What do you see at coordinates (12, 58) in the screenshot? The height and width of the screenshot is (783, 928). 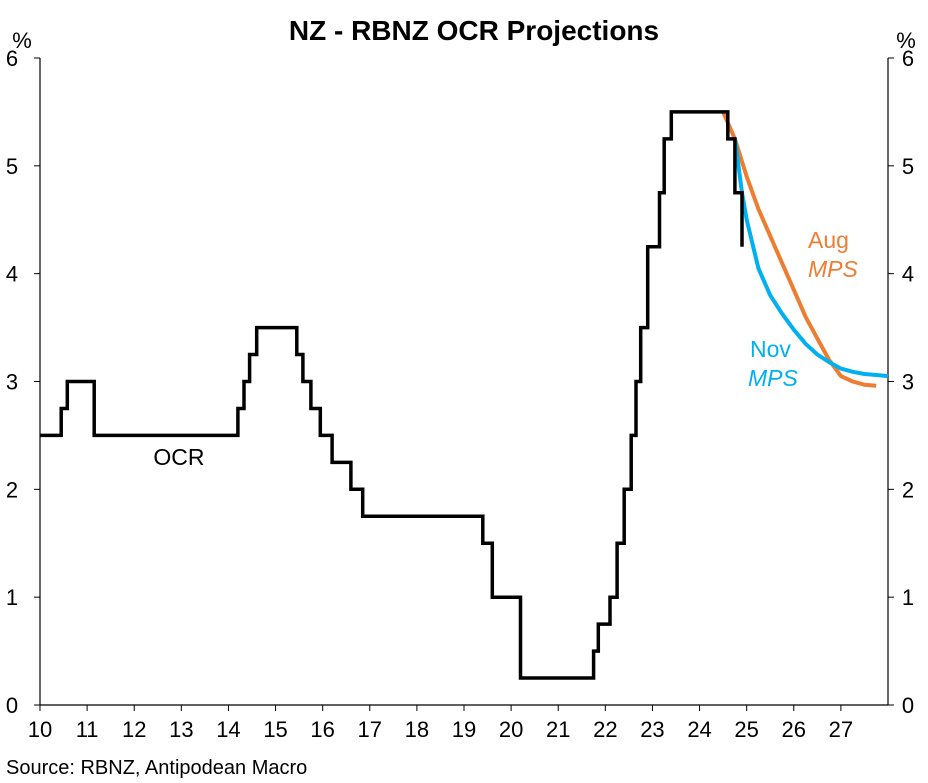 I see `y-tick-label-left: 6` at bounding box center [12, 58].